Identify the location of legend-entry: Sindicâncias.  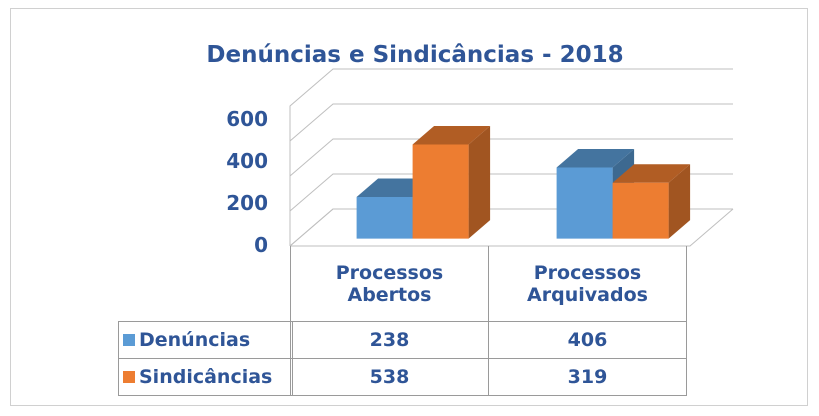
(205, 377).